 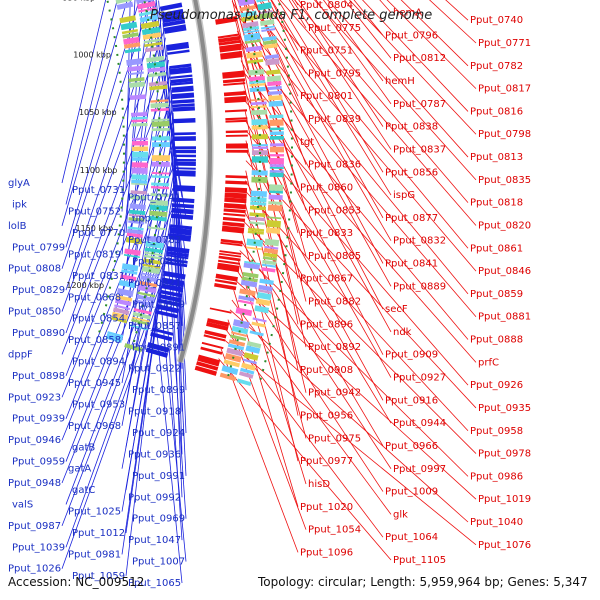 What do you see at coordinates (504, 89) in the screenshot?
I see `gene-label-forward: Pput_0817` at bounding box center [504, 89].